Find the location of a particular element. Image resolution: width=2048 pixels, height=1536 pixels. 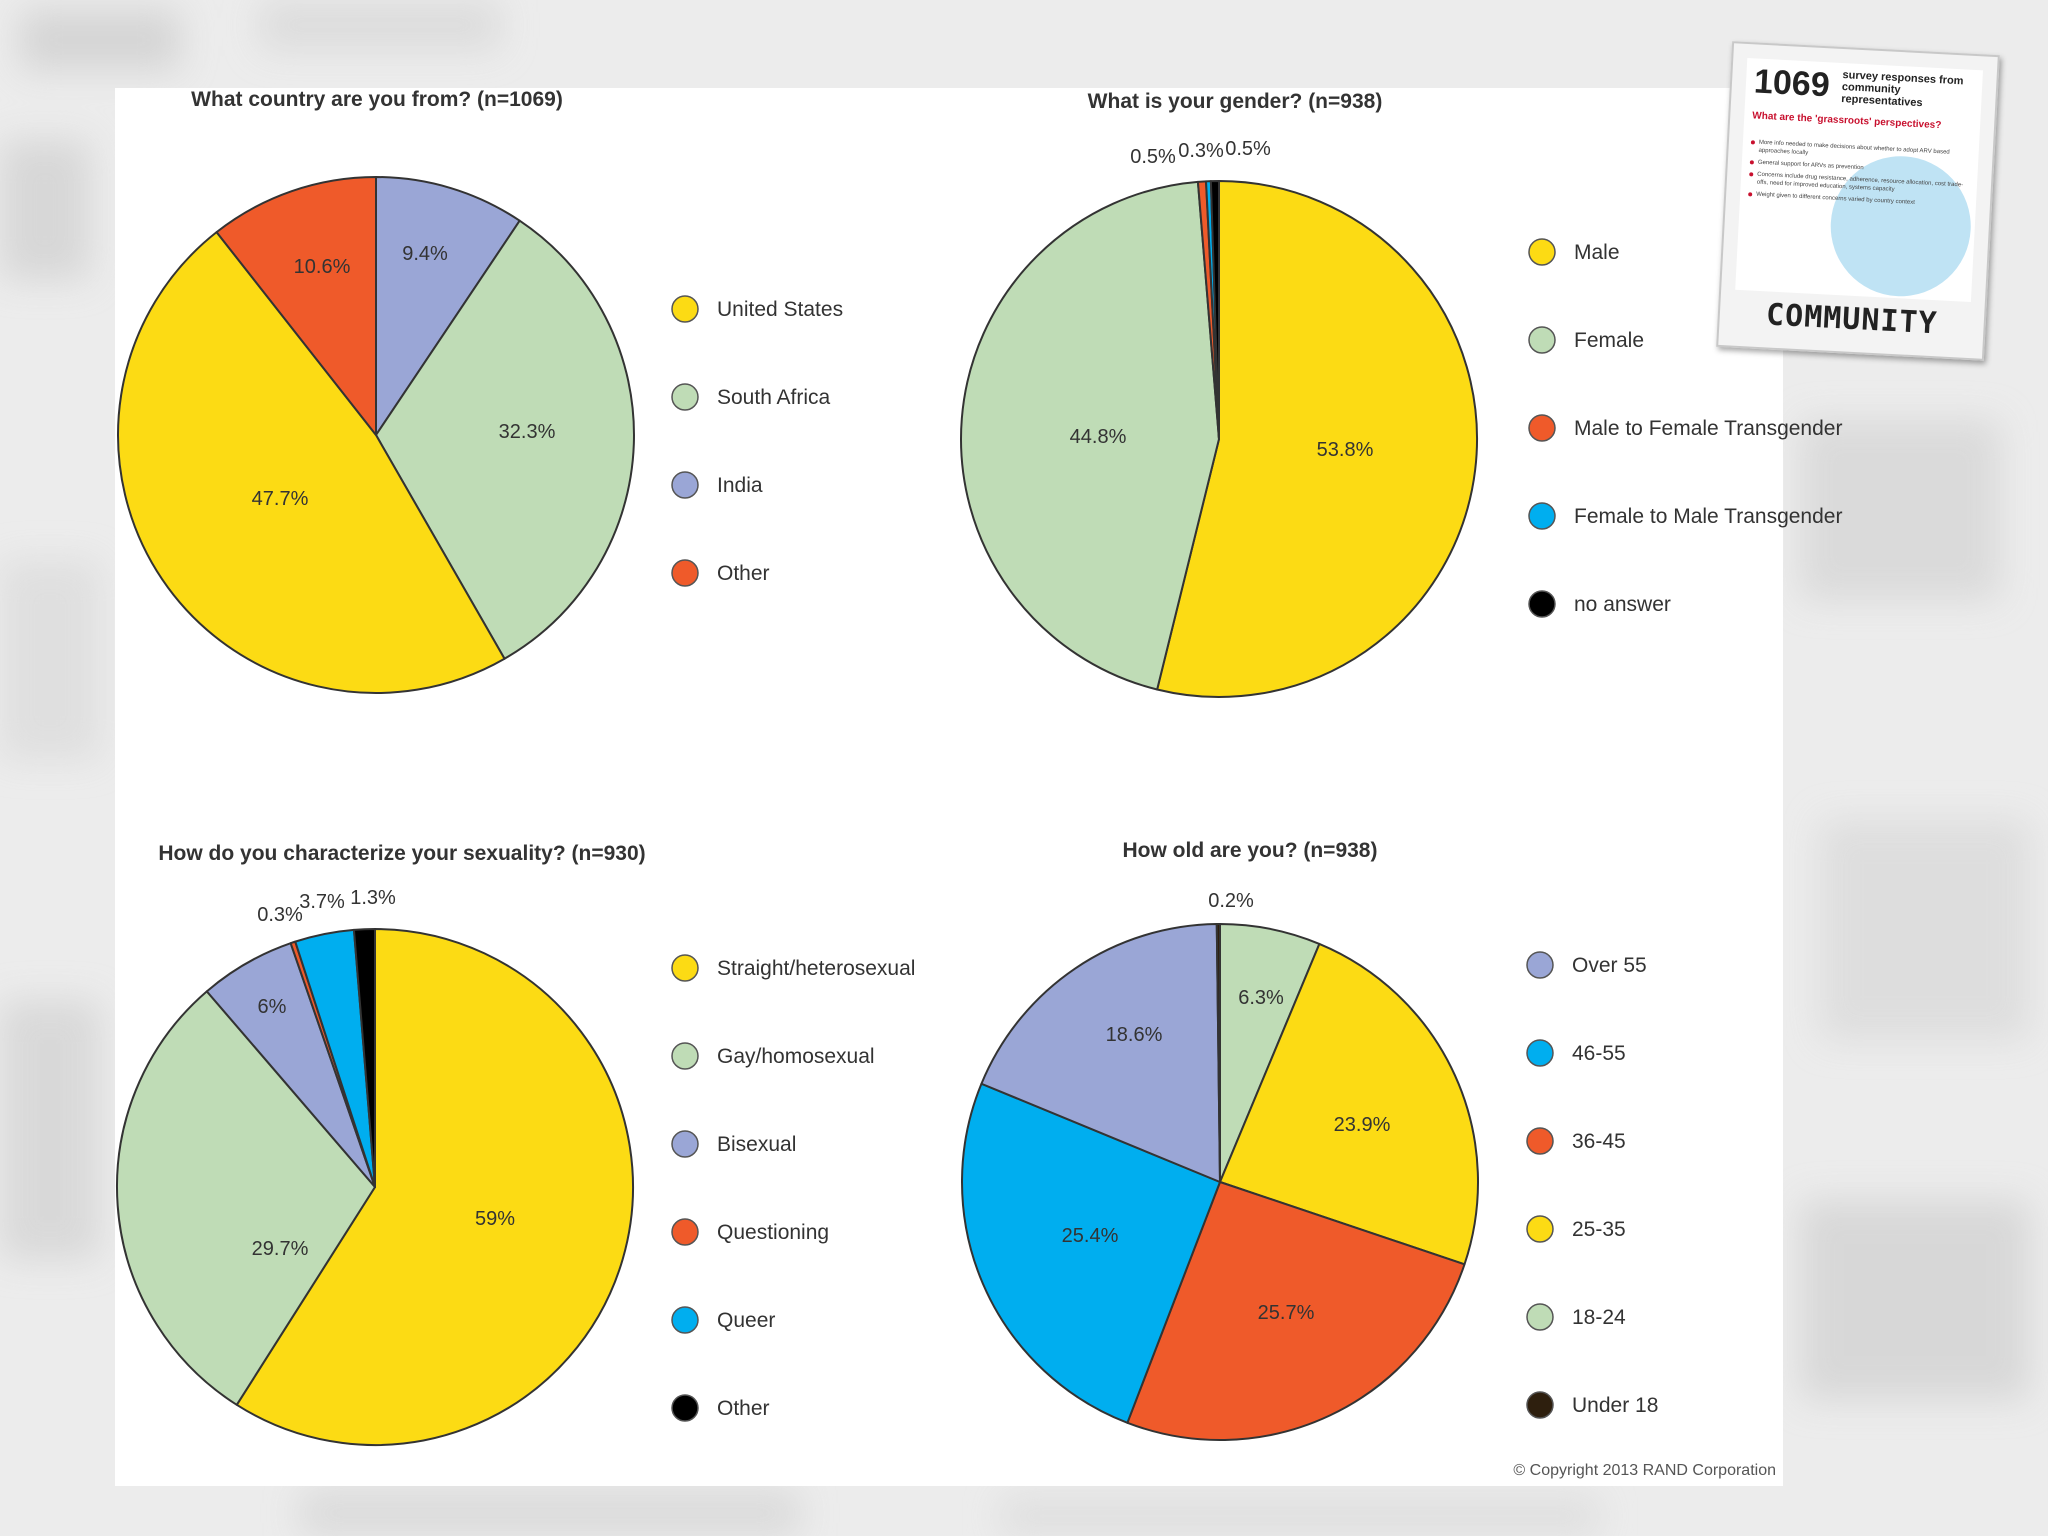

legend-label: South Africa is located at coordinates (774, 397).